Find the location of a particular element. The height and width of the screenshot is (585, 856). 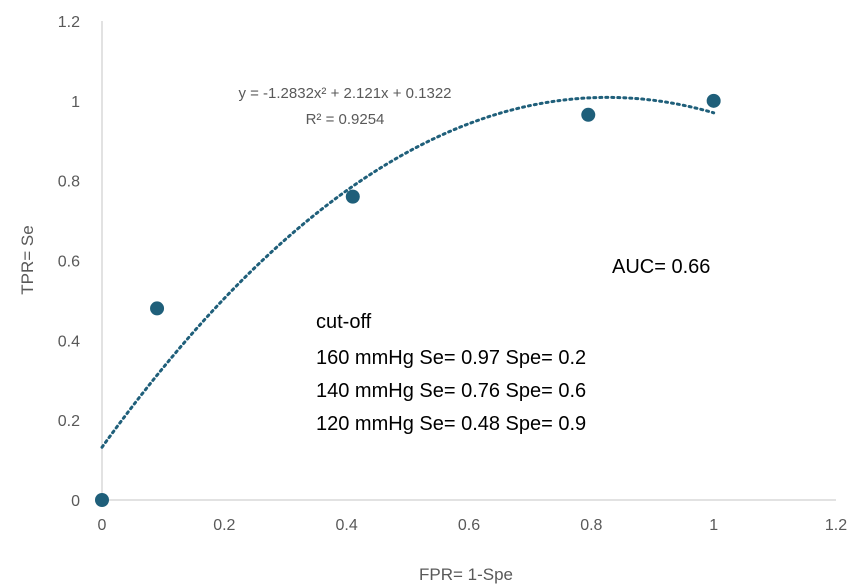

cutoff-line-160: 160 mmHg Se= 0.97 Spe= 0.2 is located at coordinates (451, 358).